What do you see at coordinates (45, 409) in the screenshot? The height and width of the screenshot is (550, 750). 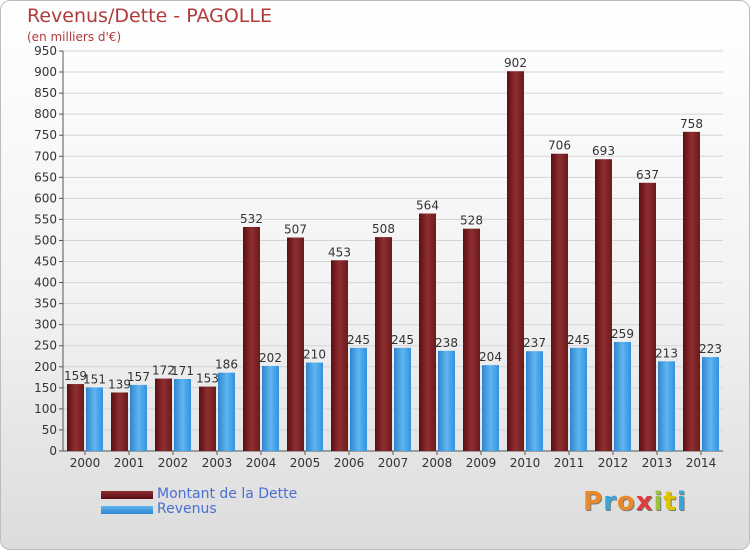 I see `y-tick-label: 100` at bounding box center [45, 409].